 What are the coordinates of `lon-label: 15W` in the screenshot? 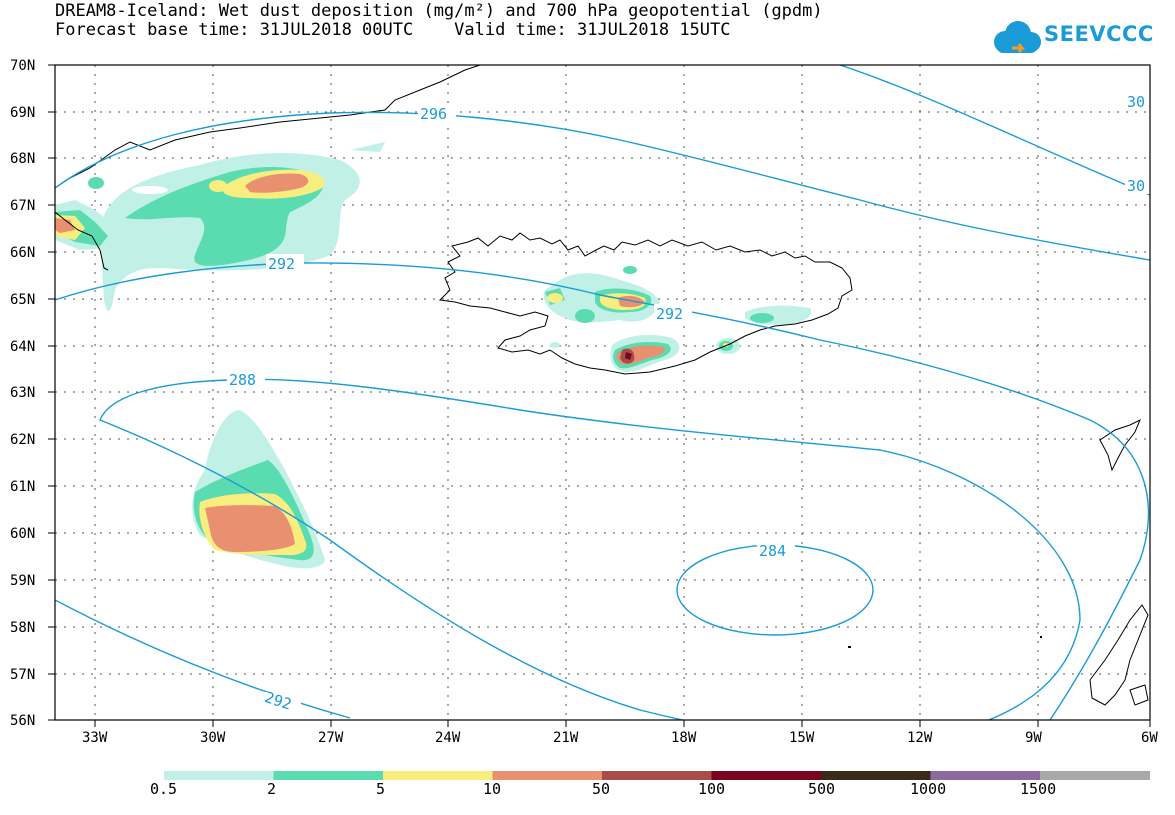 It's located at (802, 738).